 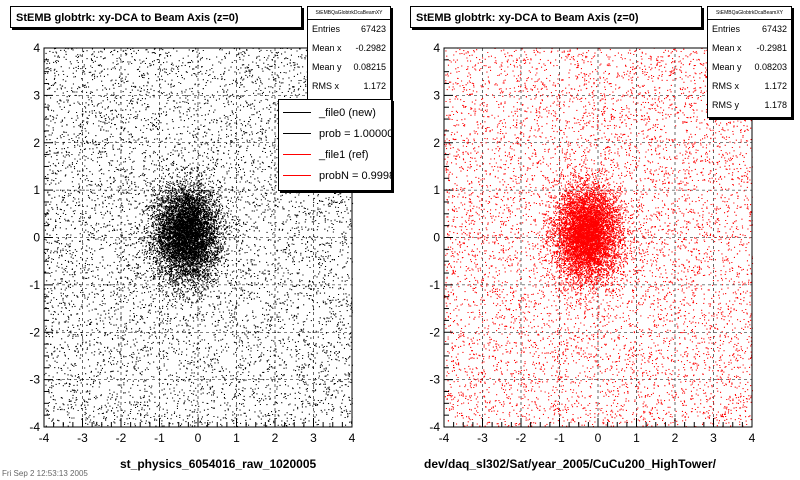 I want to click on stats-row-mean-y: Mean y 0.08203, so click(x=749, y=67).